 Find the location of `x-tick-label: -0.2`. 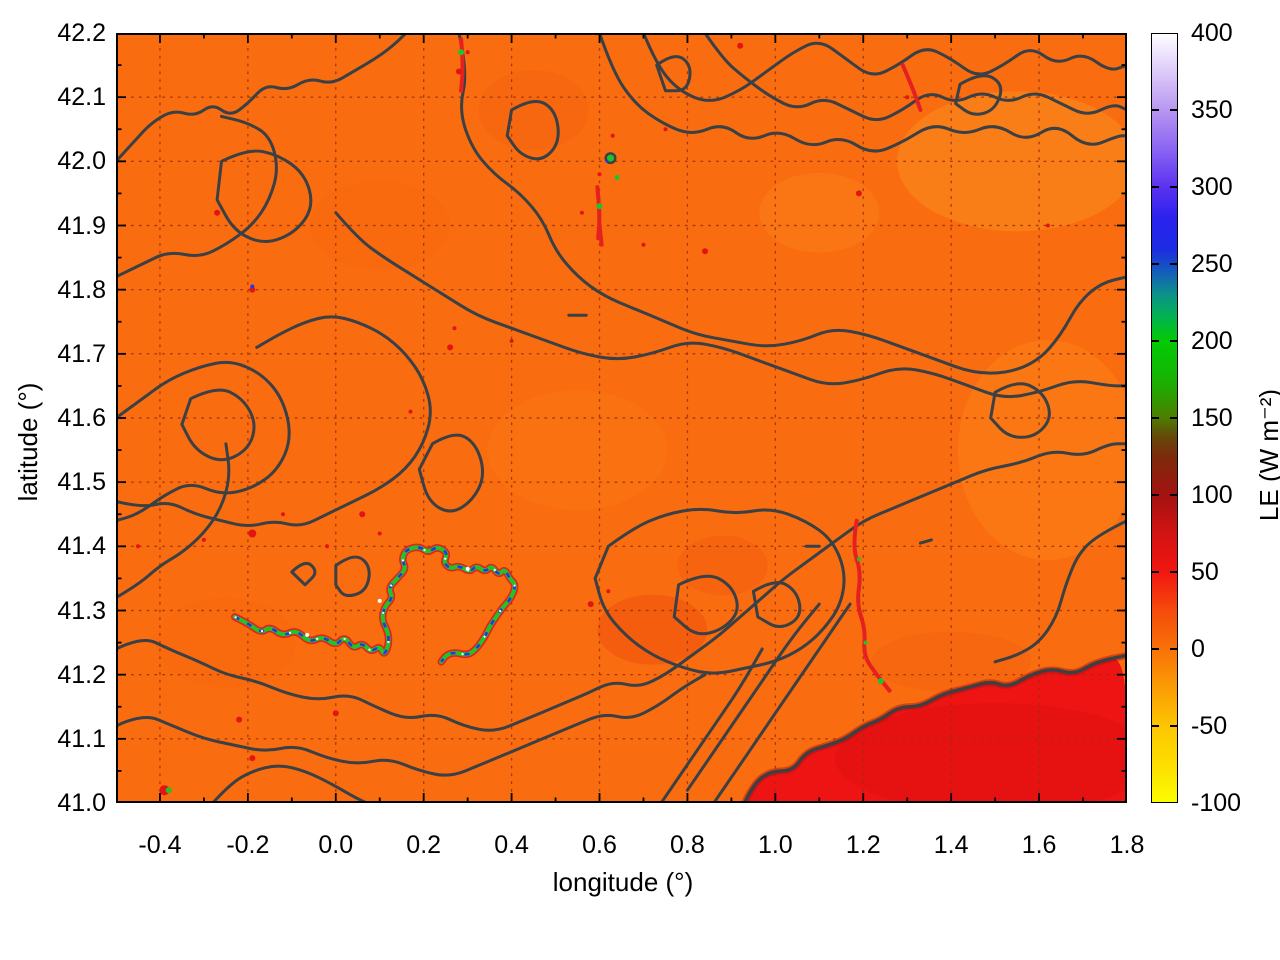

x-tick-label: -0.2 is located at coordinates (248, 845).